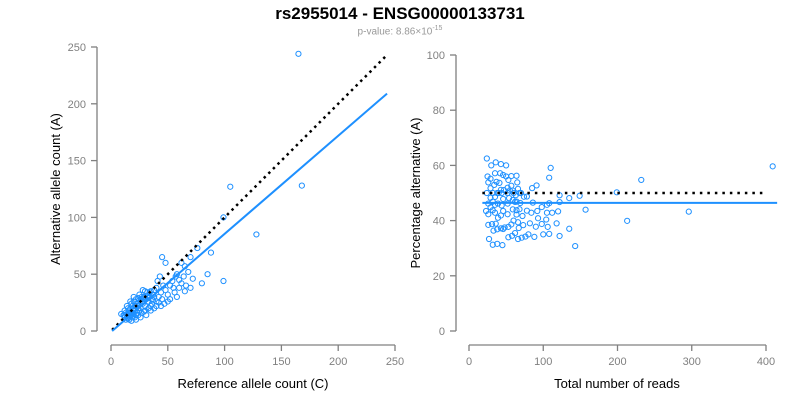 This screenshot has height=400, width=800. Describe the element at coordinates (437, 28) in the screenshot. I see `p-value-exponent: -15` at that location.